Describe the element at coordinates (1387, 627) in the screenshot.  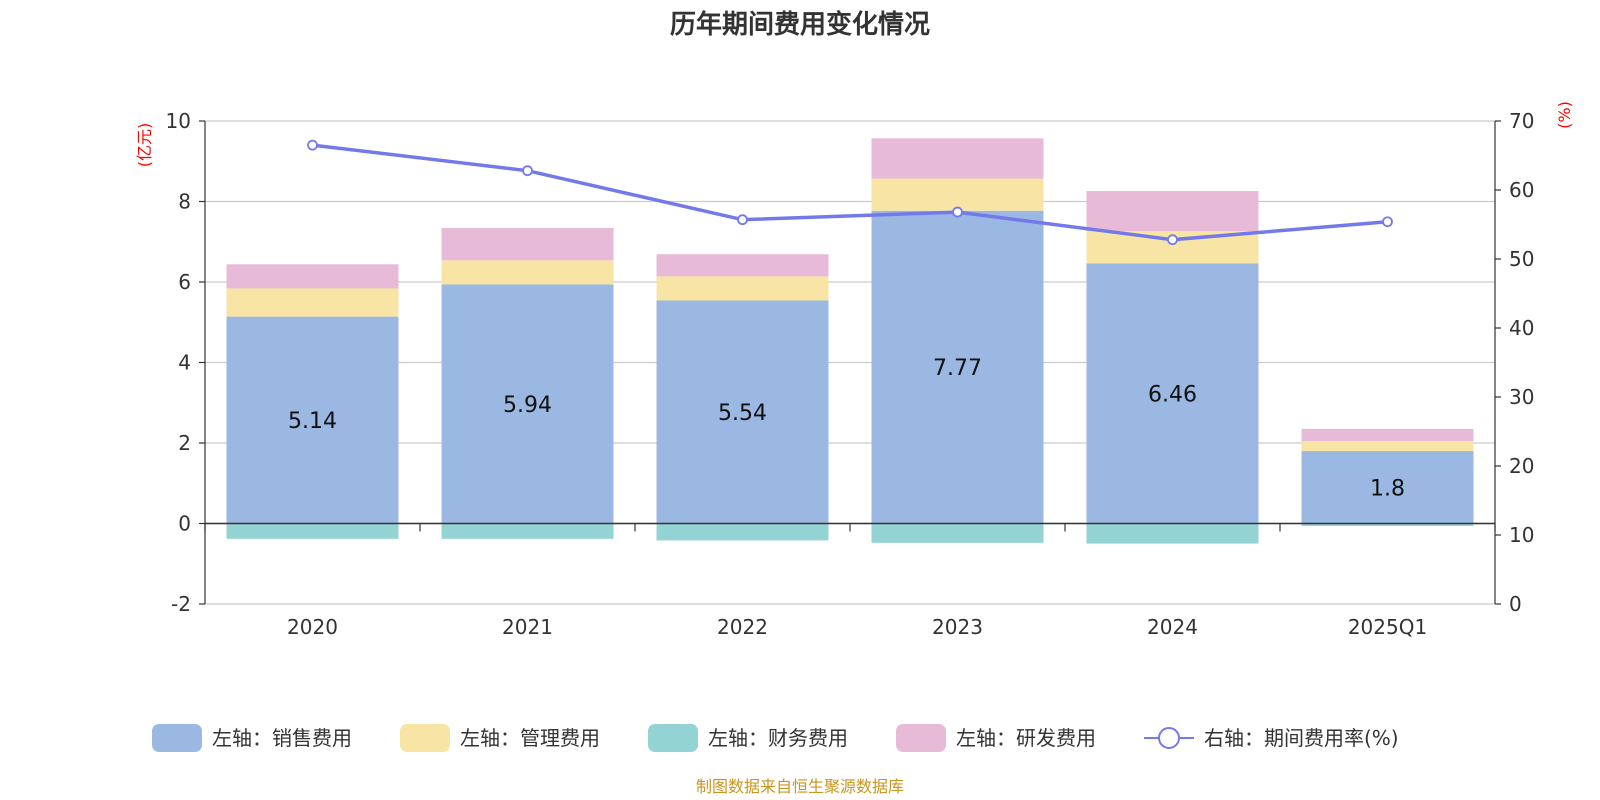
I see `category-label: 2025Q1` at that location.